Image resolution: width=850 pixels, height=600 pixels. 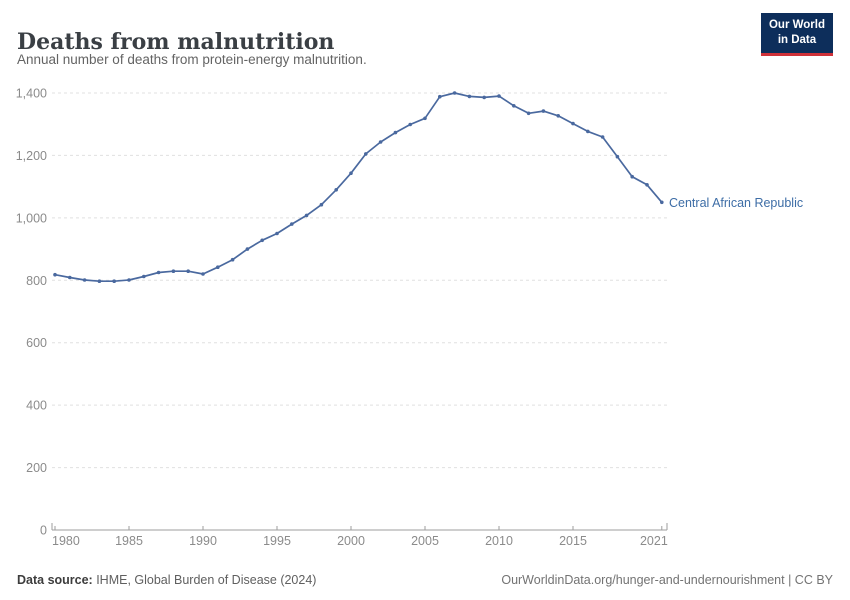 What do you see at coordinates (99, 281) in the screenshot?
I see `data-point-1983` at bounding box center [99, 281].